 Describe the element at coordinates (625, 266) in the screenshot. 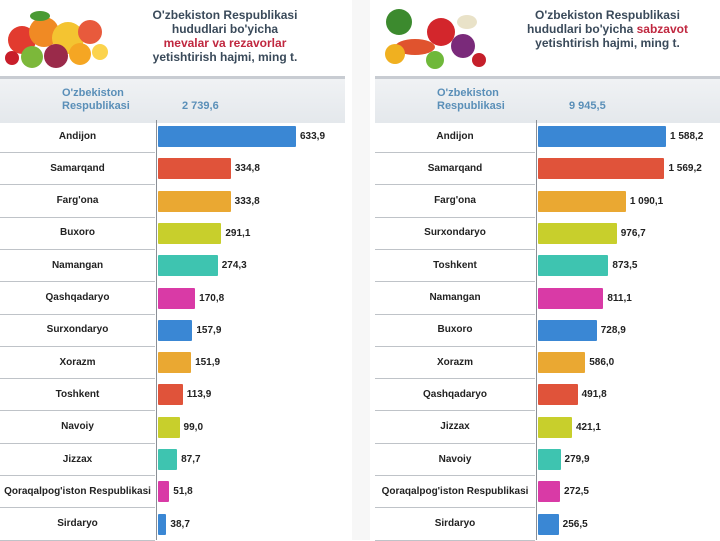

I see `bar-value-label: 873,5` at that location.